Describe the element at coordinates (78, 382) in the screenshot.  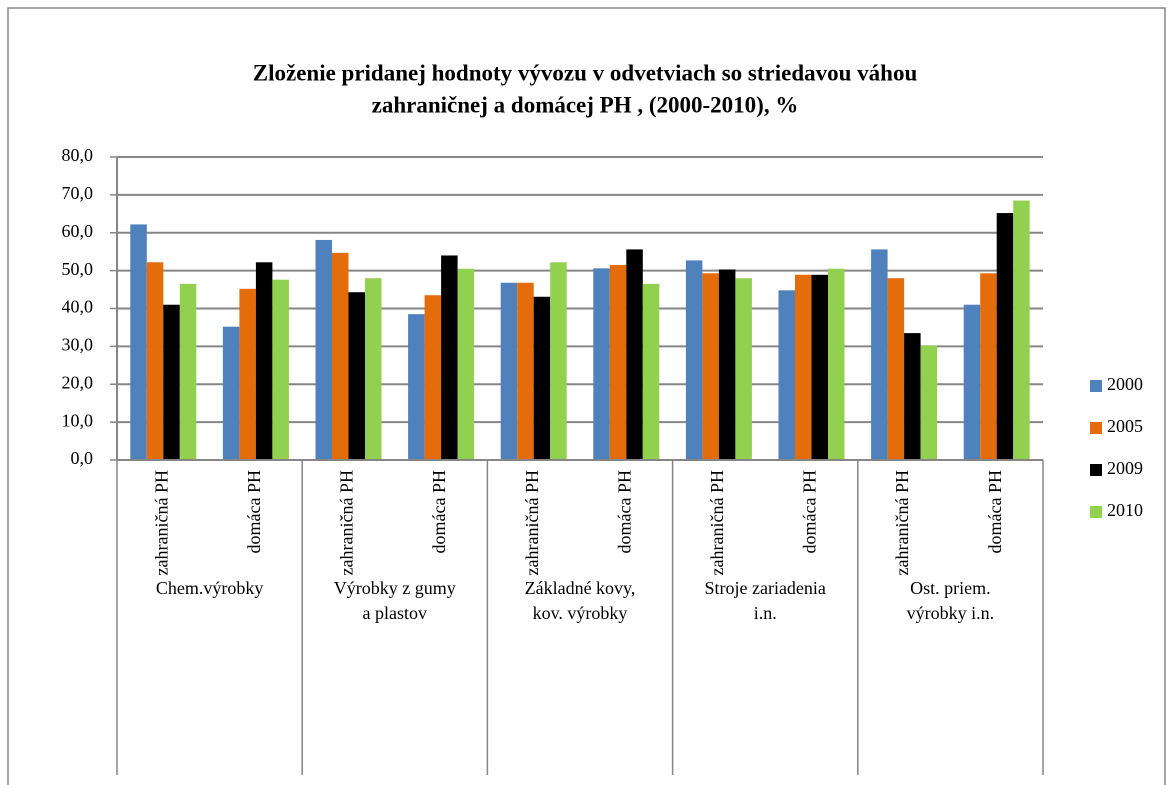
I see `y-tick-label: 20,0` at that location.